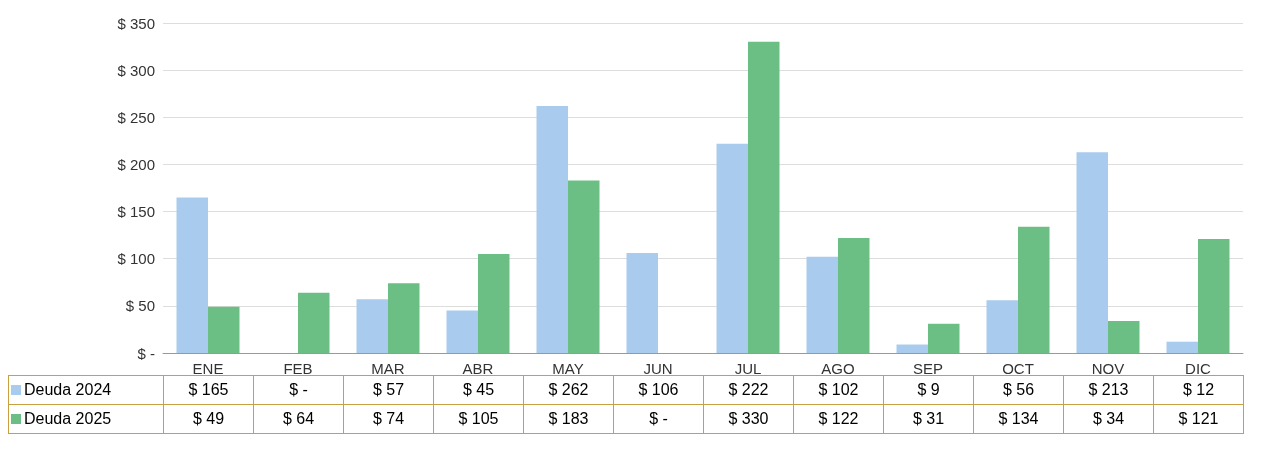  I want to click on x-tick-label: JUL, so click(748, 368).